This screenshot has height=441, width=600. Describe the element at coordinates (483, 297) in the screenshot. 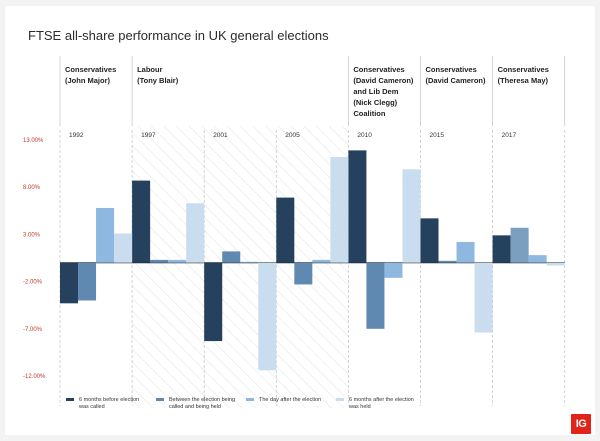

I see `bar-2015-series4` at that location.